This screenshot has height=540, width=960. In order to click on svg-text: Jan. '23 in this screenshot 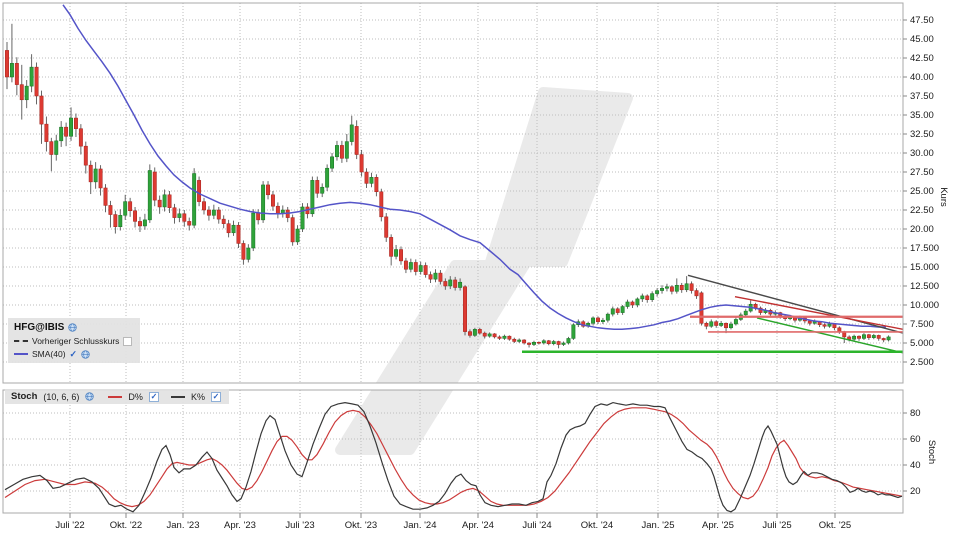, I will do `click(183, 525)`.